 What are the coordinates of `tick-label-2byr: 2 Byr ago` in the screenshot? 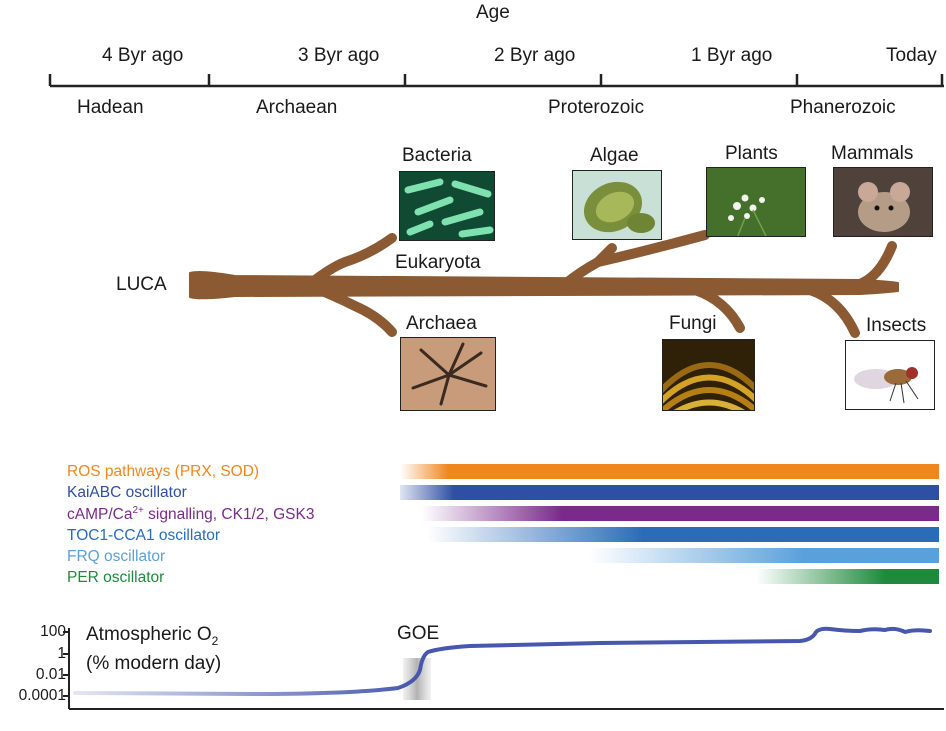 It's located at (535, 55).